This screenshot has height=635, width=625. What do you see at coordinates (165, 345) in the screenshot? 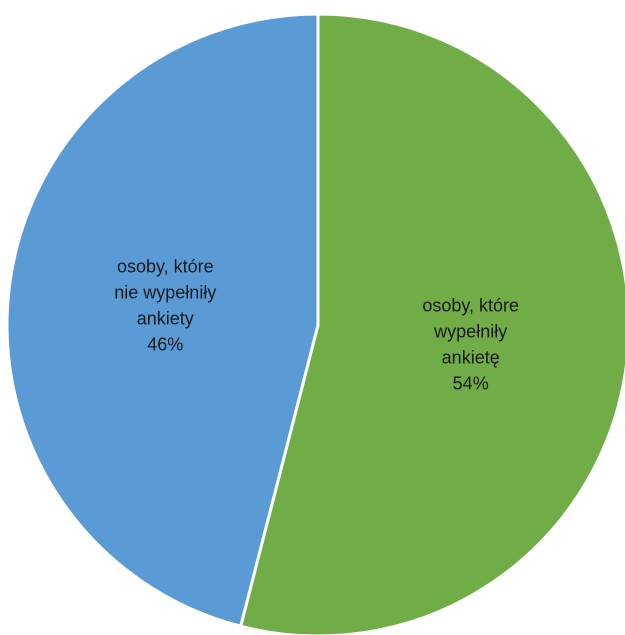
I see `pie-value-label-1: 46%` at bounding box center [165, 345].